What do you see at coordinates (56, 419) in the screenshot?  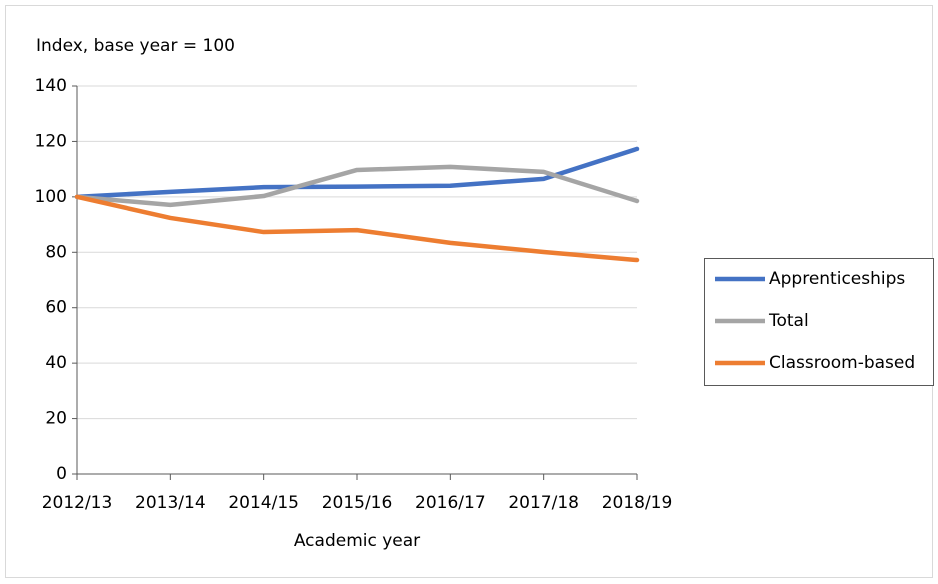 I see `y-tick-label: 20` at bounding box center [56, 419].